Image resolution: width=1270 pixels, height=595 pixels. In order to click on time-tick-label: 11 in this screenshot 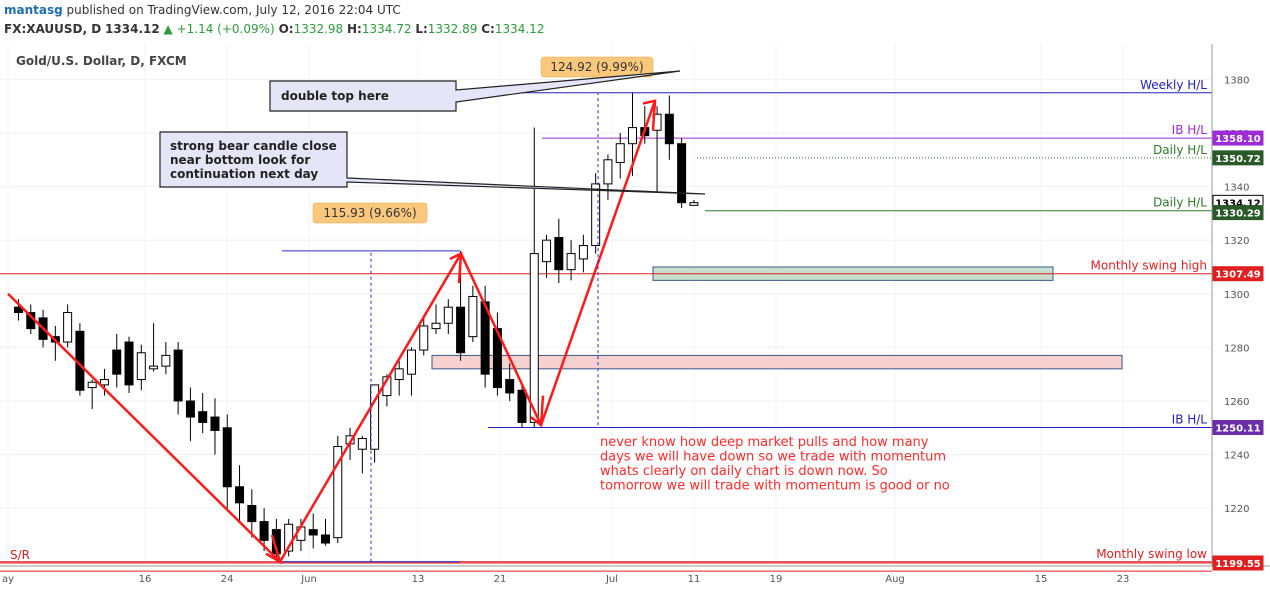, I will do `click(694, 579)`.